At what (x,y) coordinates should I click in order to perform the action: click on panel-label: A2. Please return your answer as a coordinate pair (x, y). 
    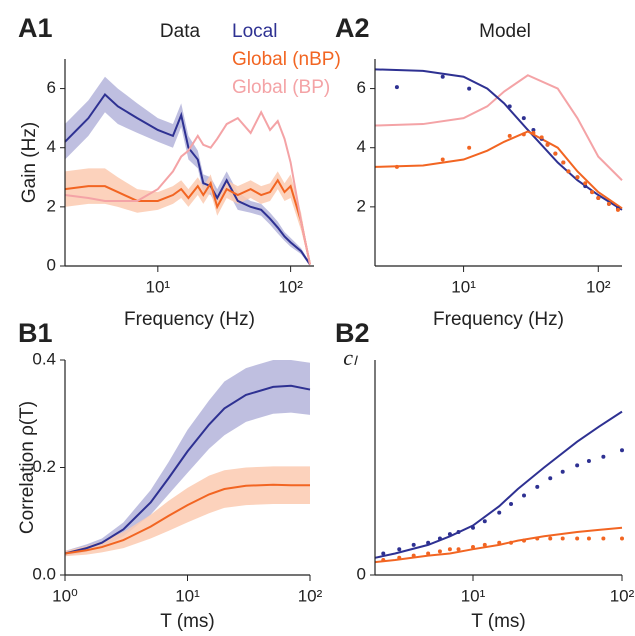
    Looking at the image, I should click on (352, 28).